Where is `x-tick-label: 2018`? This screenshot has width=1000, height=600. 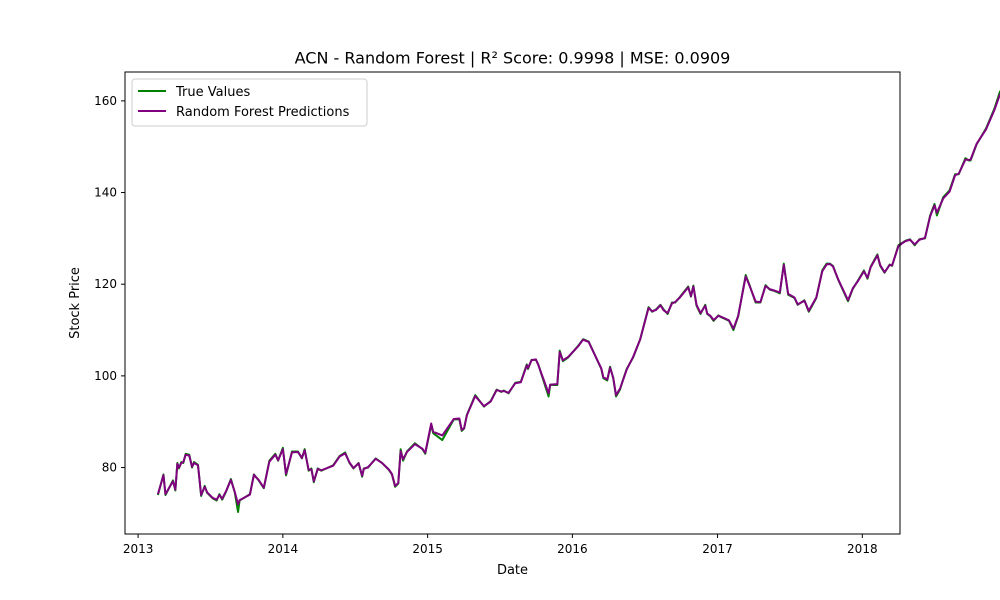
x-tick-label: 2018 is located at coordinates (862, 549).